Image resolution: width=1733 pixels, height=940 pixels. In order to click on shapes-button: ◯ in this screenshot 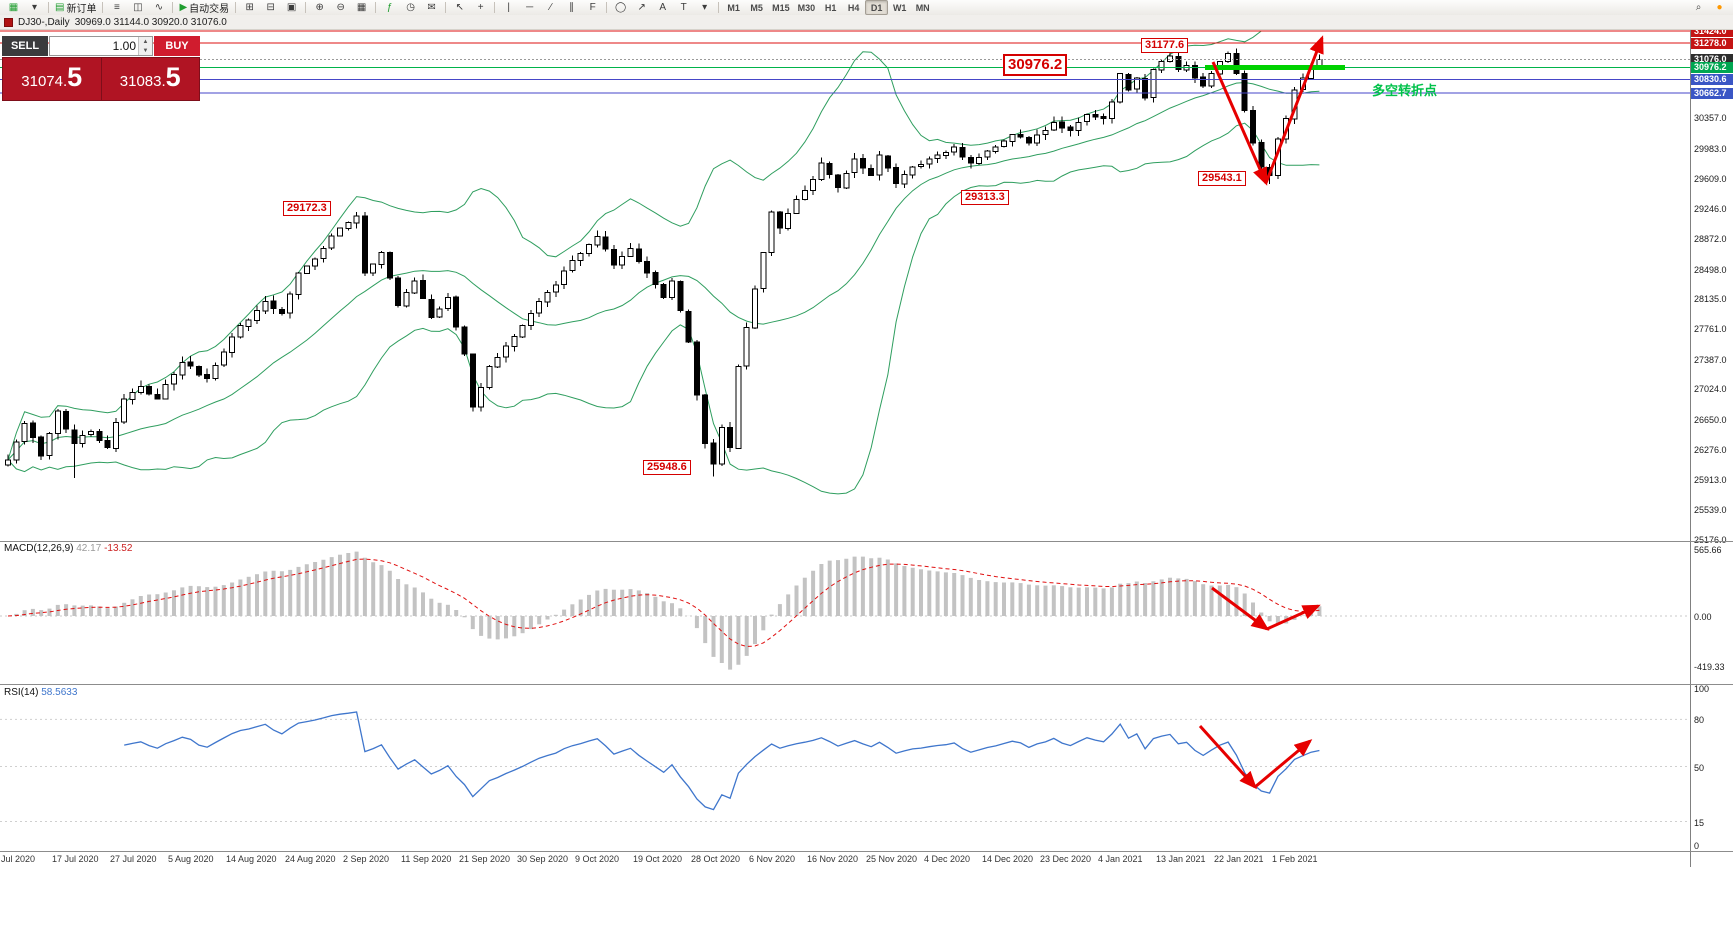, I will do `click(620, 7)`.